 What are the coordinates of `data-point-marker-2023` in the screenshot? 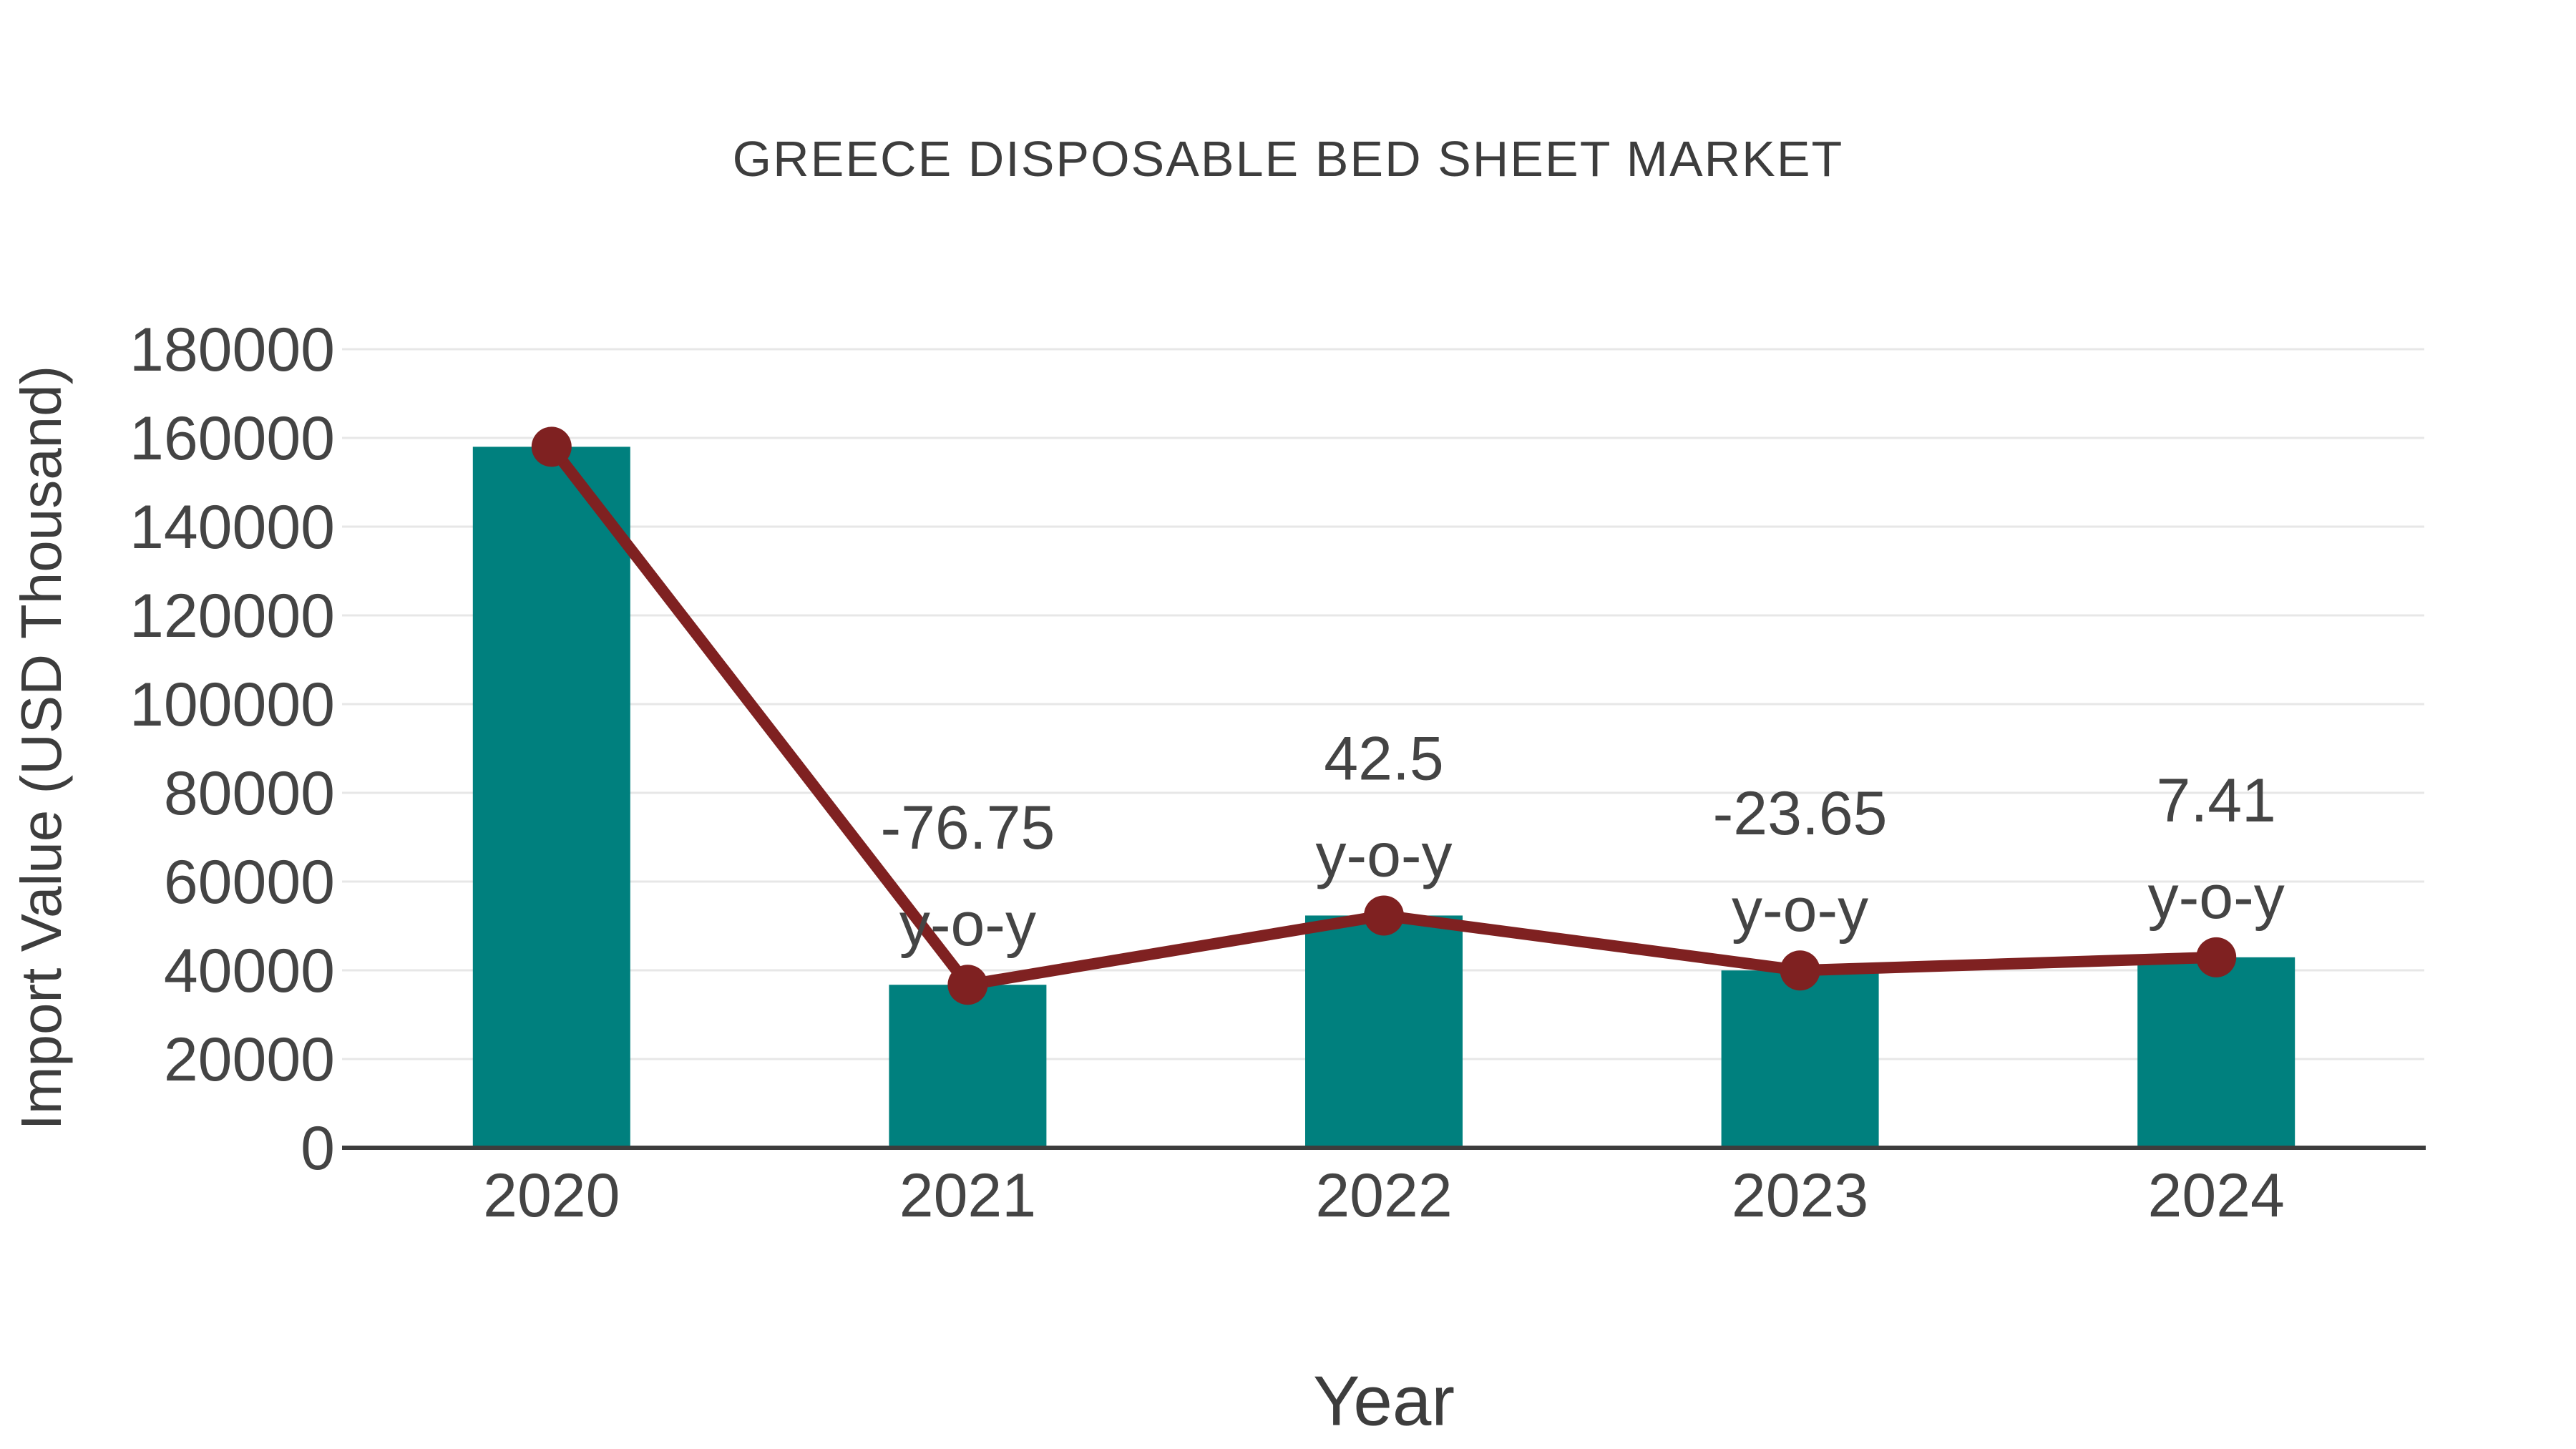 It's located at (1800, 970).